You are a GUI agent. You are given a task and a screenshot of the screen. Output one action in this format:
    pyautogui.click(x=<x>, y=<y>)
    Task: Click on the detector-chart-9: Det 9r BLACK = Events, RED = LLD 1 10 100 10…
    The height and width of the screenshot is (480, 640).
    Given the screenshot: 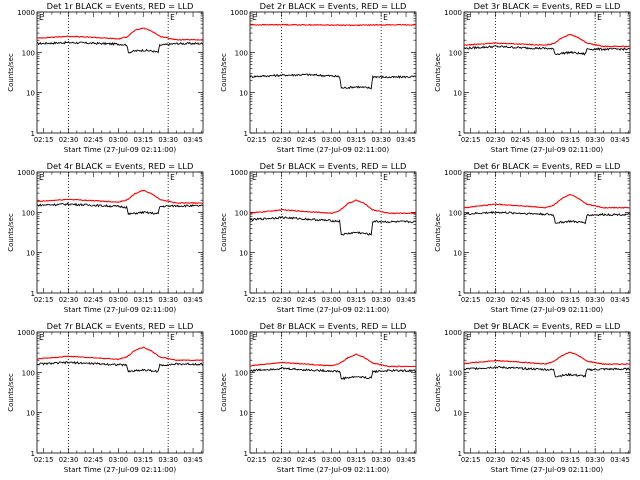 What is the action you would take?
    pyautogui.click(x=532, y=397)
    